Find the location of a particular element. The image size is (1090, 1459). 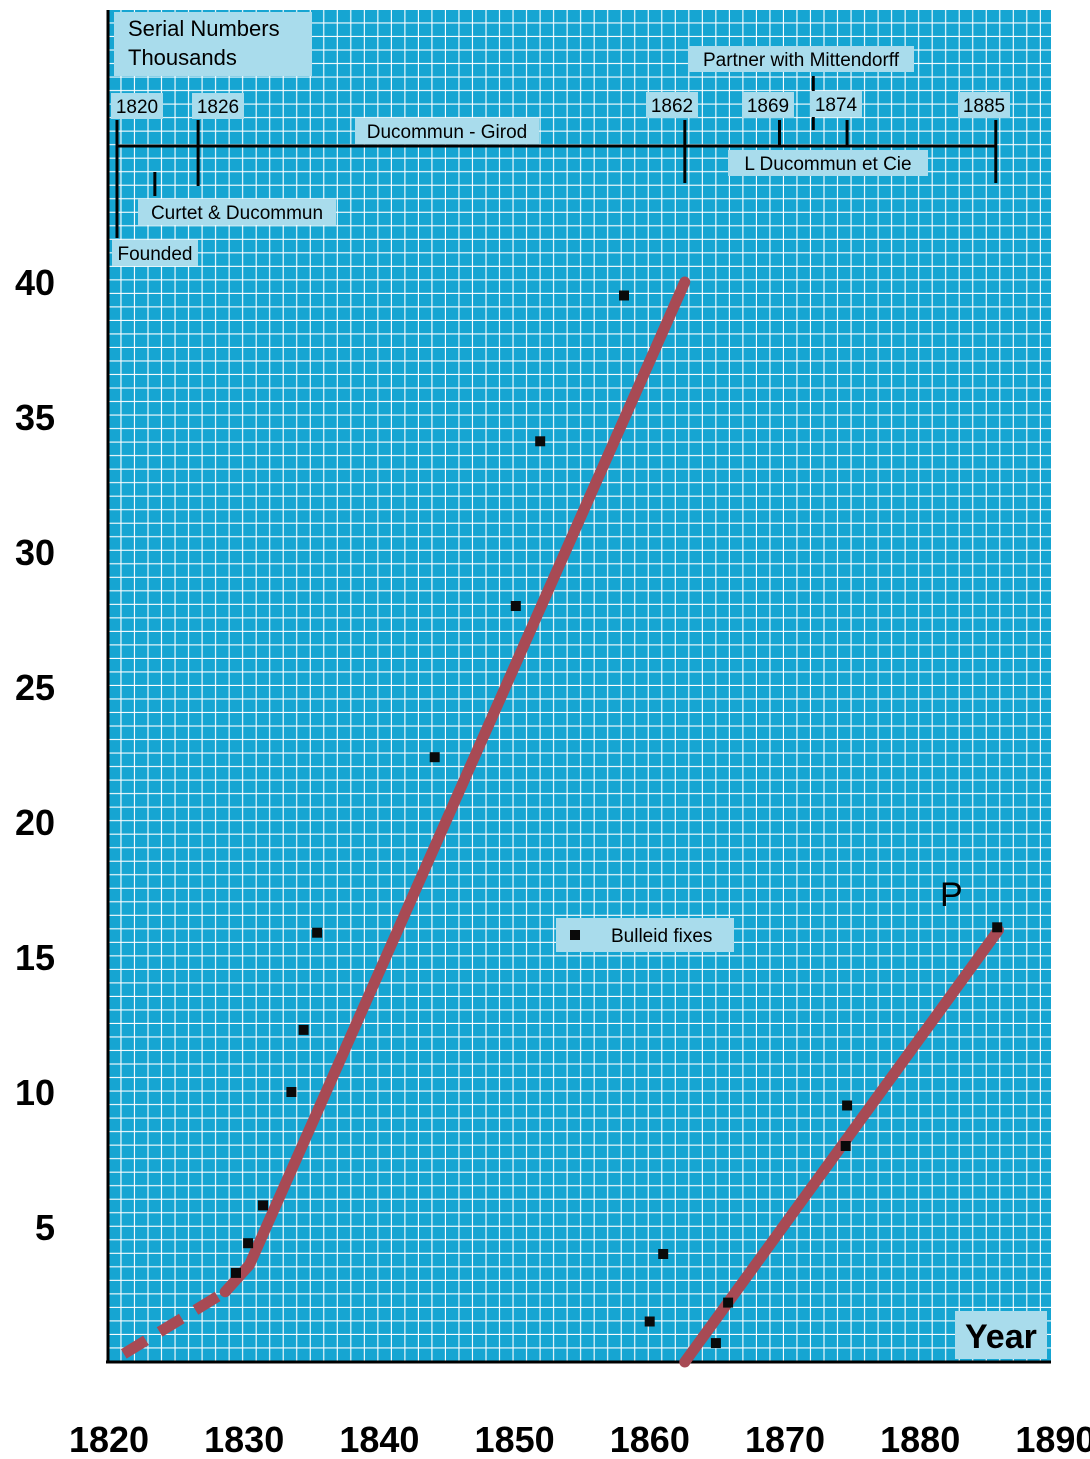

timeline-year-1820: 1820 is located at coordinates (137, 107).